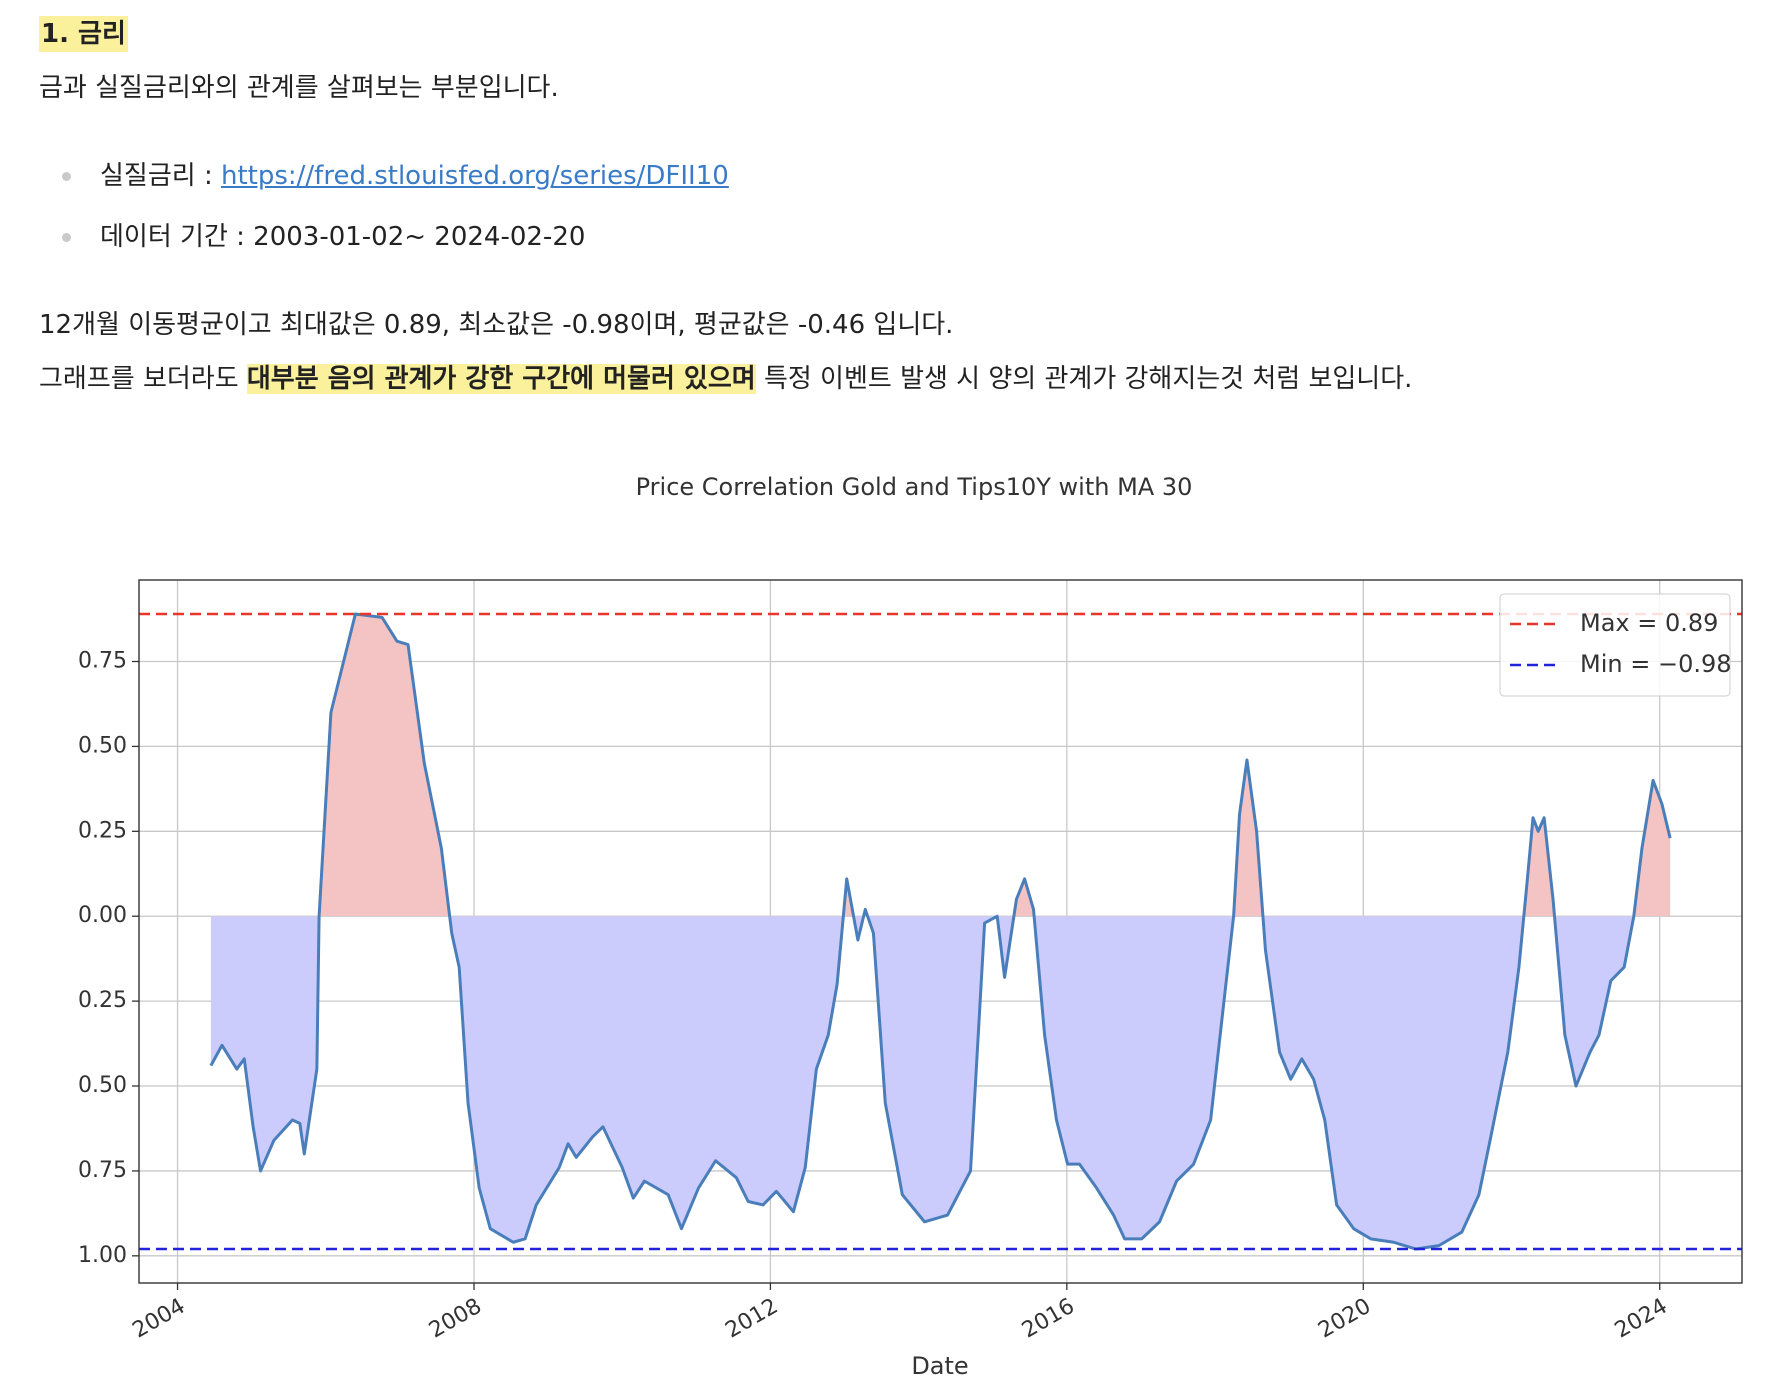 The image size is (1782, 1400). I want to click on y-tick-label: 0.00, so click(102, 915).